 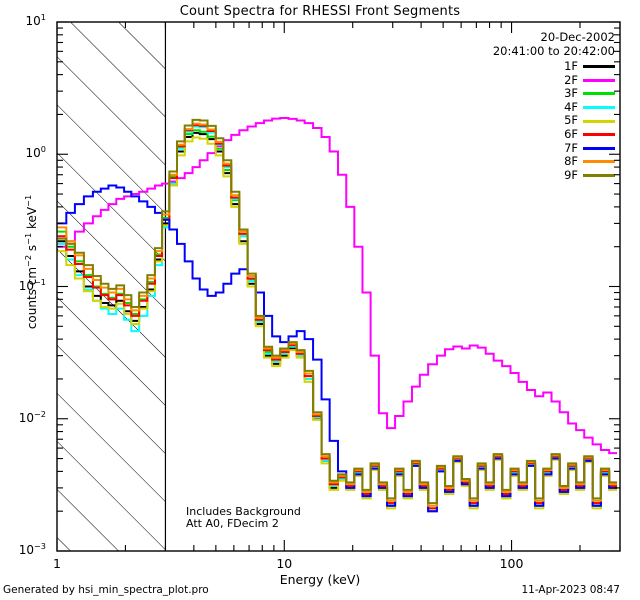 I want to click on legend-item-7f: 7F, so click(x=589, y=148).